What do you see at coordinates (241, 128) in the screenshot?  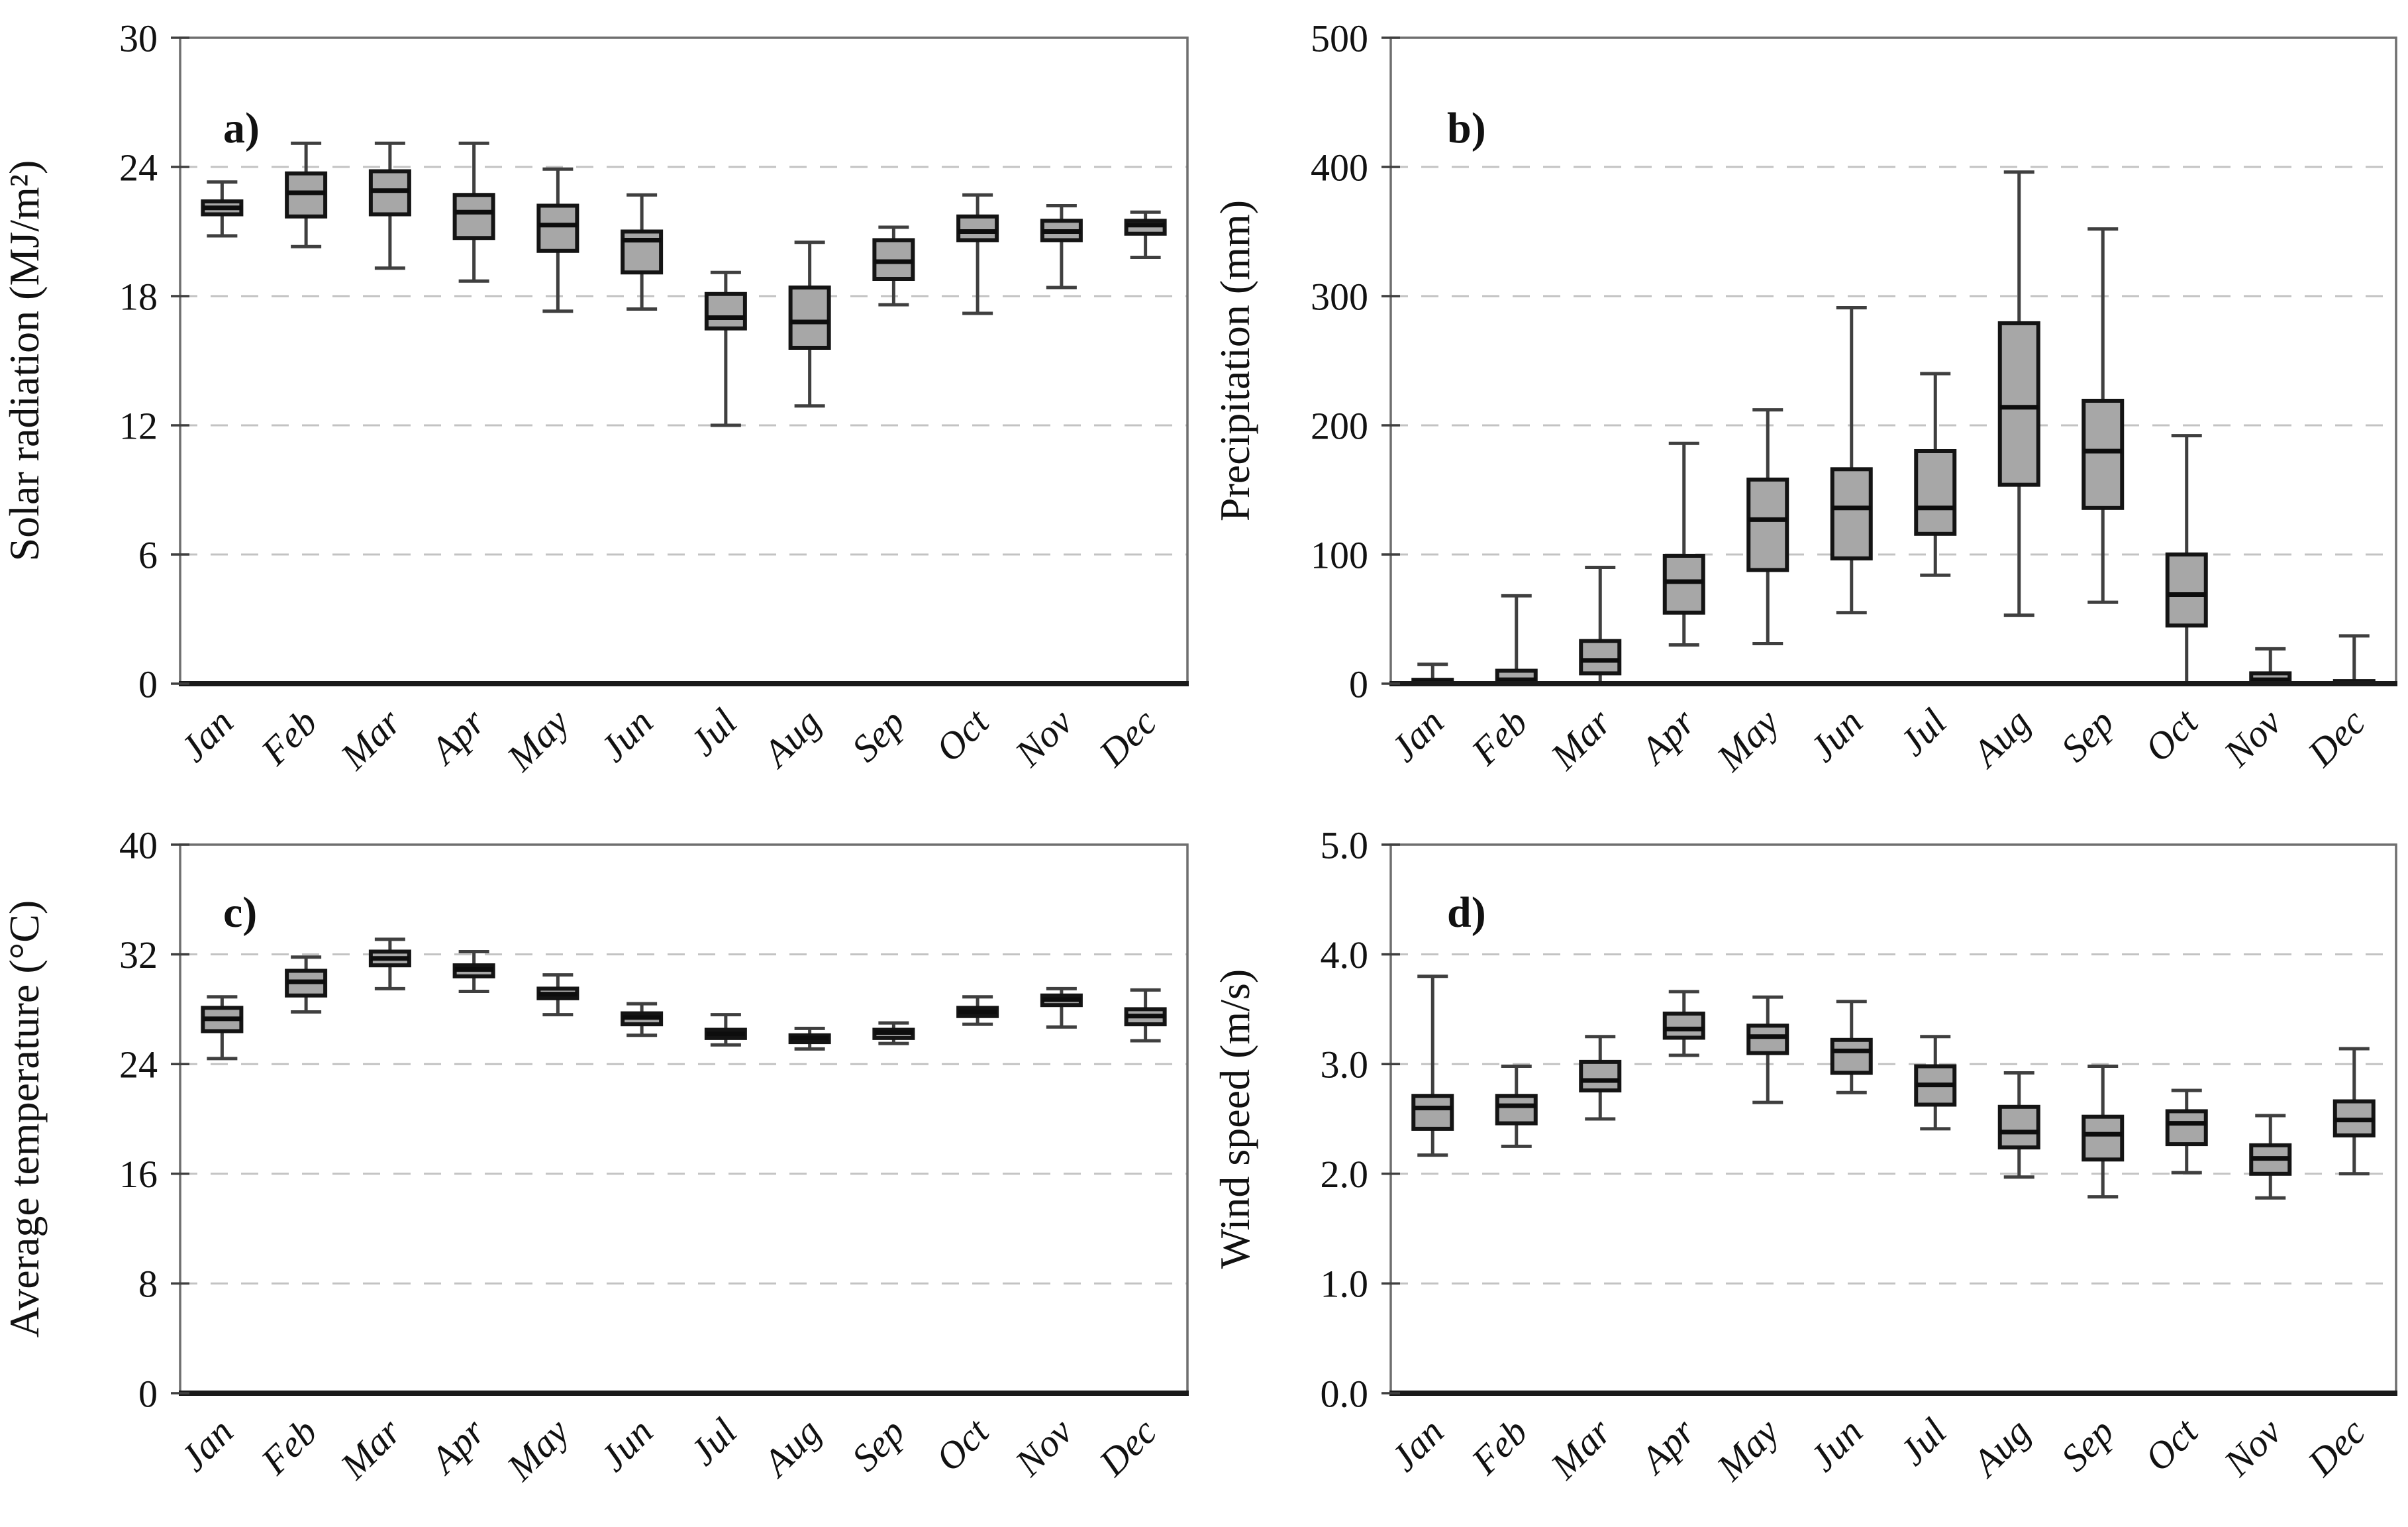 I see `panel-letter-a: a)` at bounding box center [241, 128].